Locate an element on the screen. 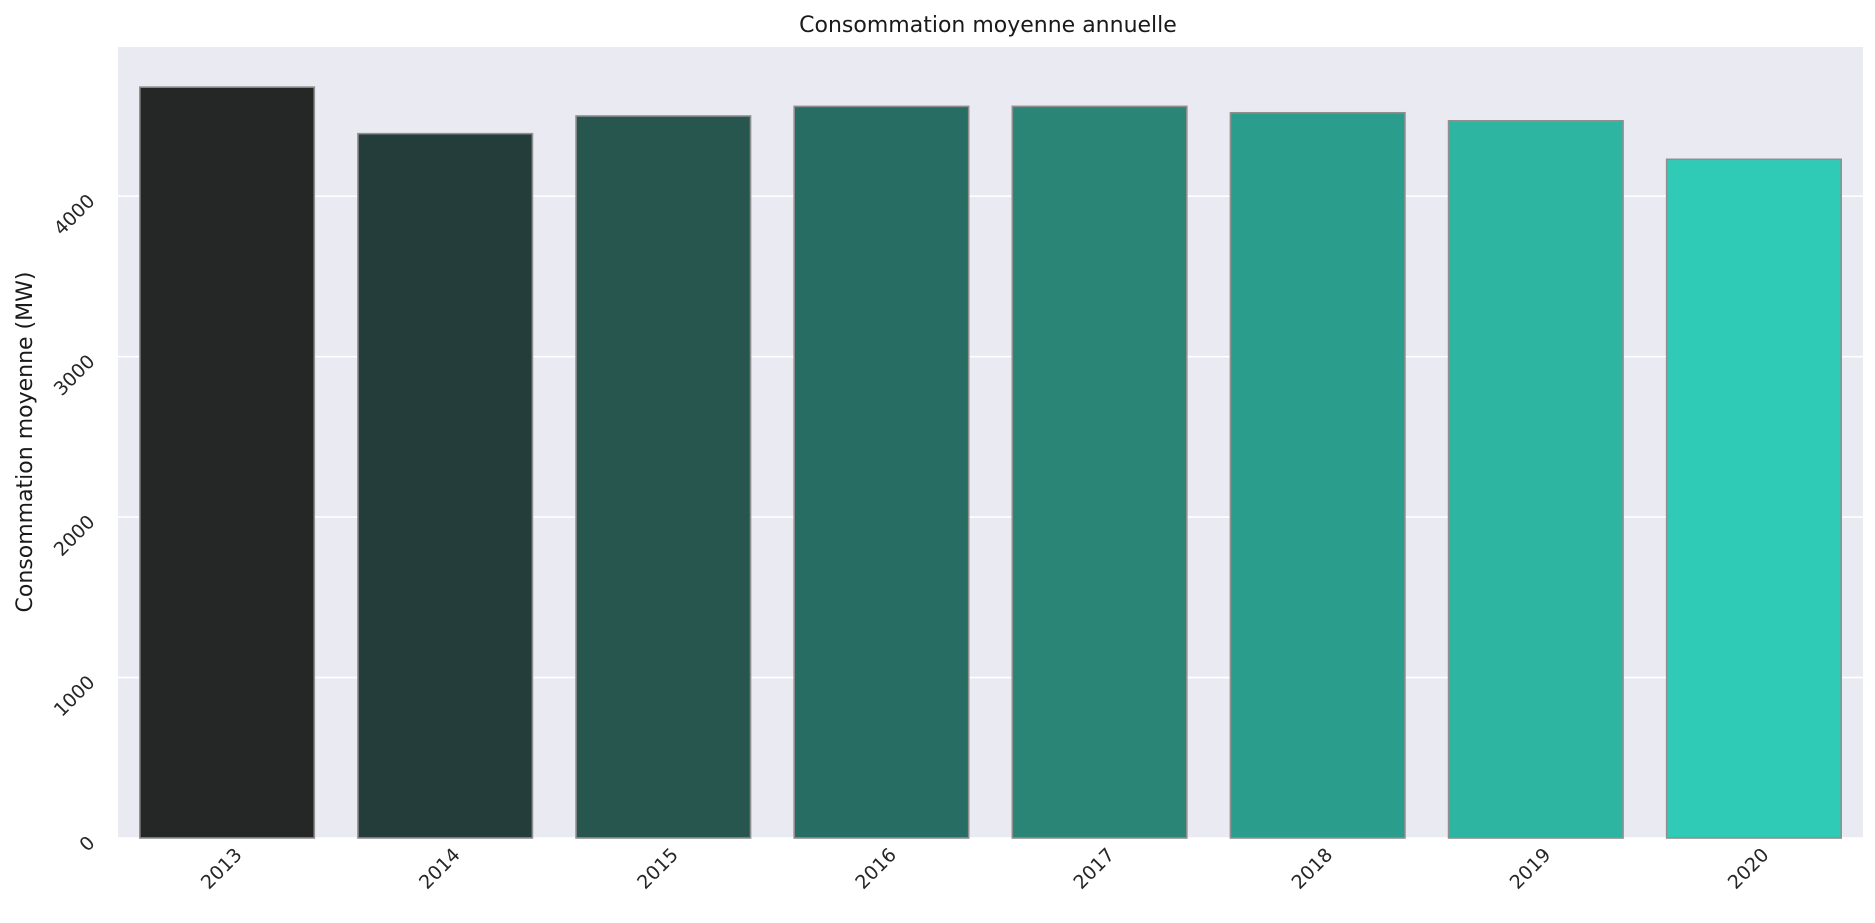  y-tick-label: 0 is located at coordinates (87, 844).